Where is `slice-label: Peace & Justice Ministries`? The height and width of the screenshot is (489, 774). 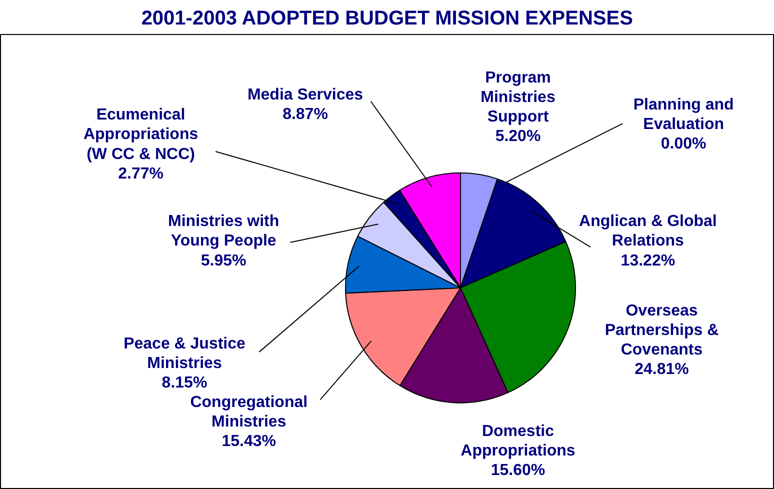 slice-label: Peace & Justice Ministries is located at coordinates (185, 354).